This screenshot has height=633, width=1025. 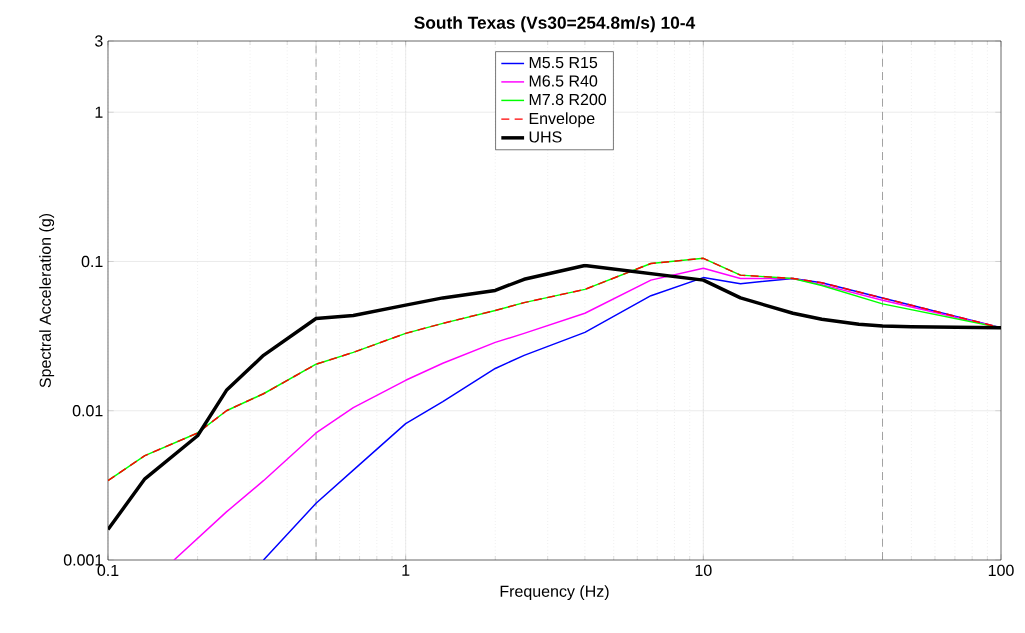 What do you see at coordinates (545, 137) in the screenshot?
I see `legend-label: UHS` at bounding box center [545, 137].